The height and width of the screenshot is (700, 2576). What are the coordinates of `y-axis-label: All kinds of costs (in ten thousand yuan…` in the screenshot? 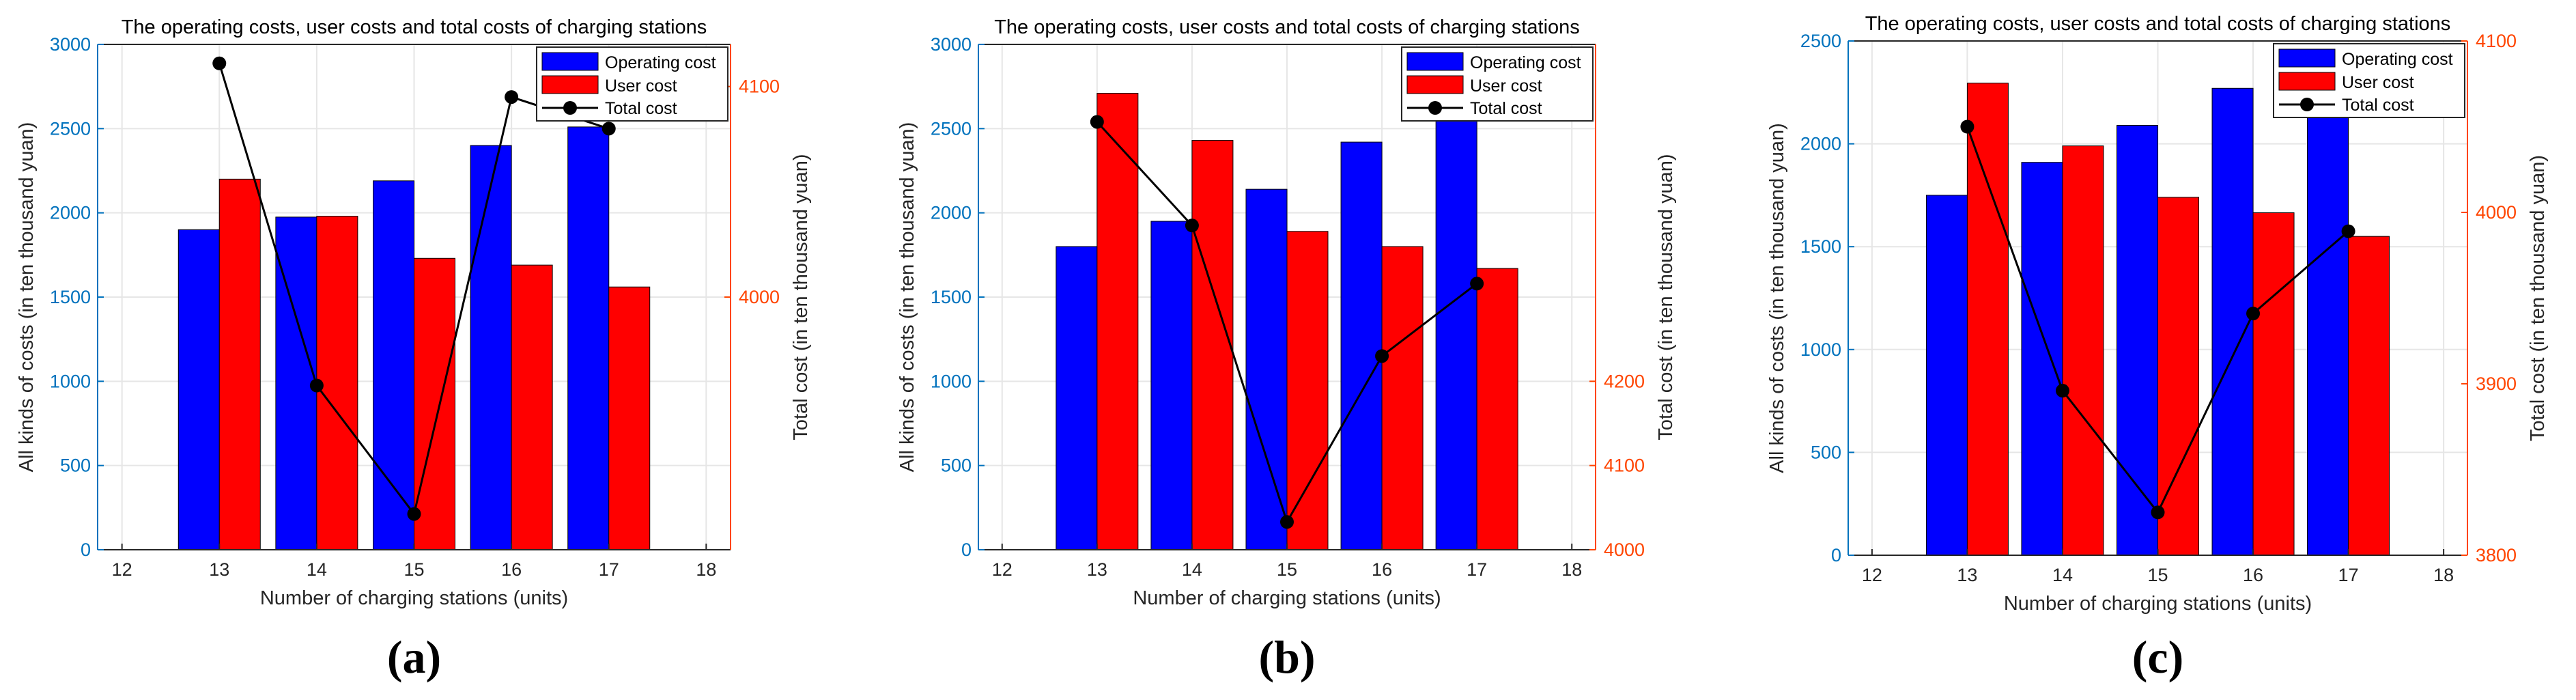 It's located at (907, 297).